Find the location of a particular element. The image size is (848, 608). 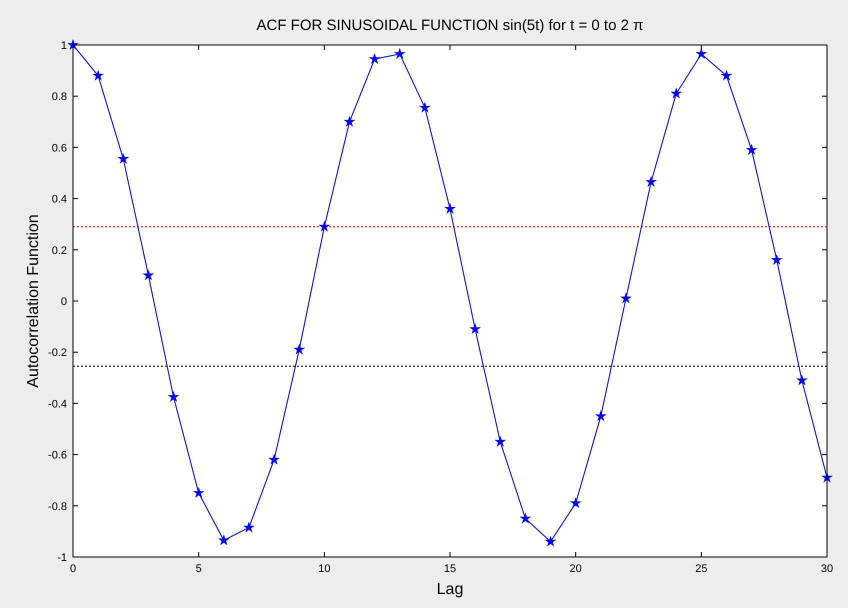

y-axis-title: Autocorrelation Function is located at coordinates (33, 301).